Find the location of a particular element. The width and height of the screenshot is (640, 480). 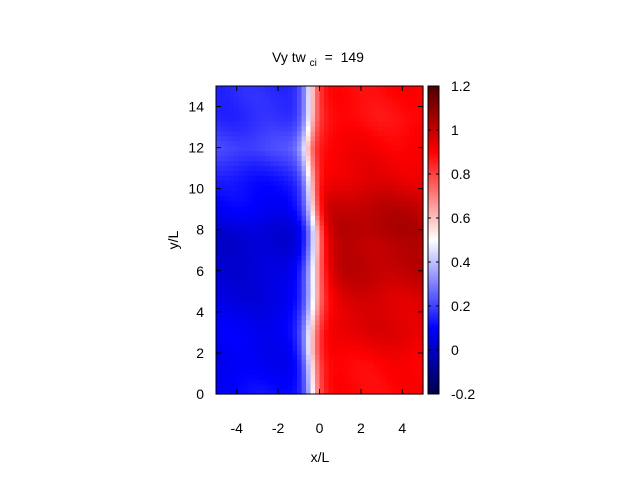

x-tick-label: 4 is located at coordinates (402, 428).